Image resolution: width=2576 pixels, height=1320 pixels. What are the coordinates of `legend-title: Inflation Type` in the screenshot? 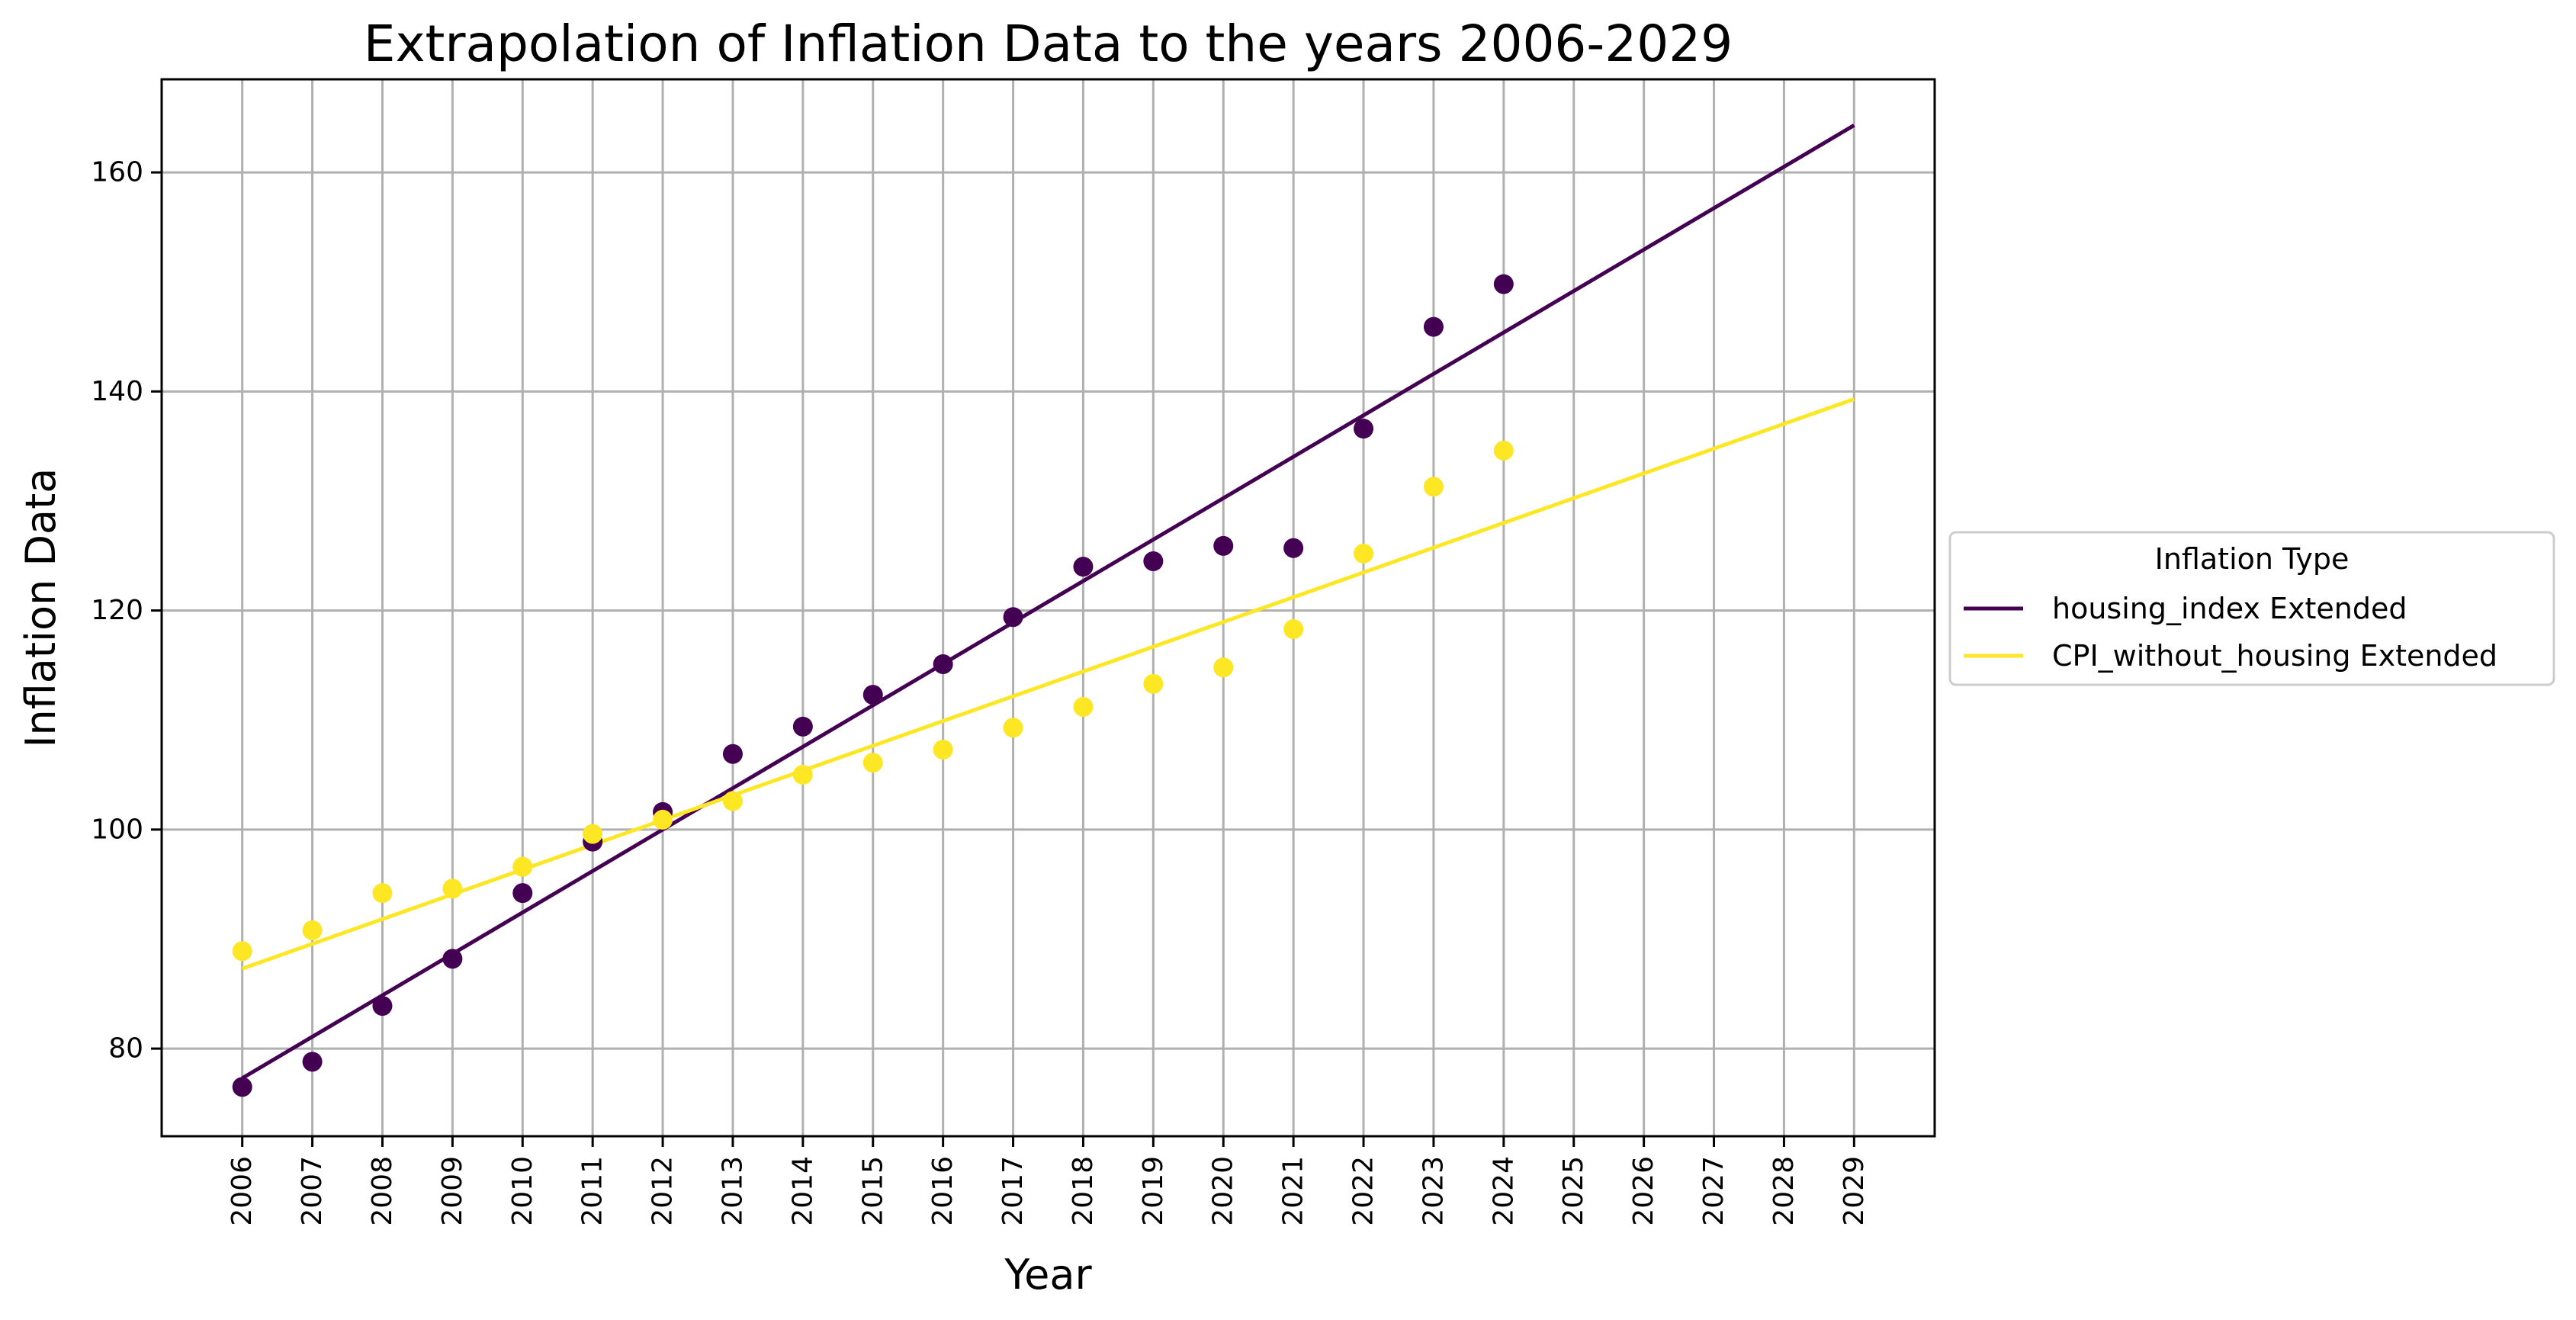 It's located at (2252, 559).